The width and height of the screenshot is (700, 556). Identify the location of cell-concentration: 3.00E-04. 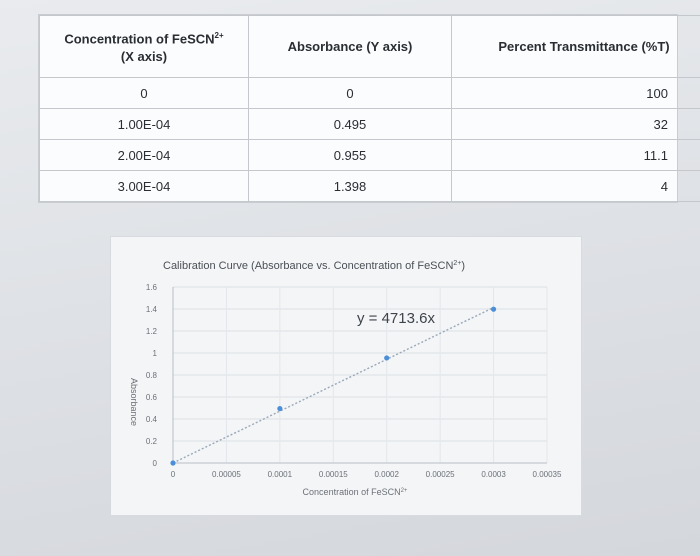
(144, 186).